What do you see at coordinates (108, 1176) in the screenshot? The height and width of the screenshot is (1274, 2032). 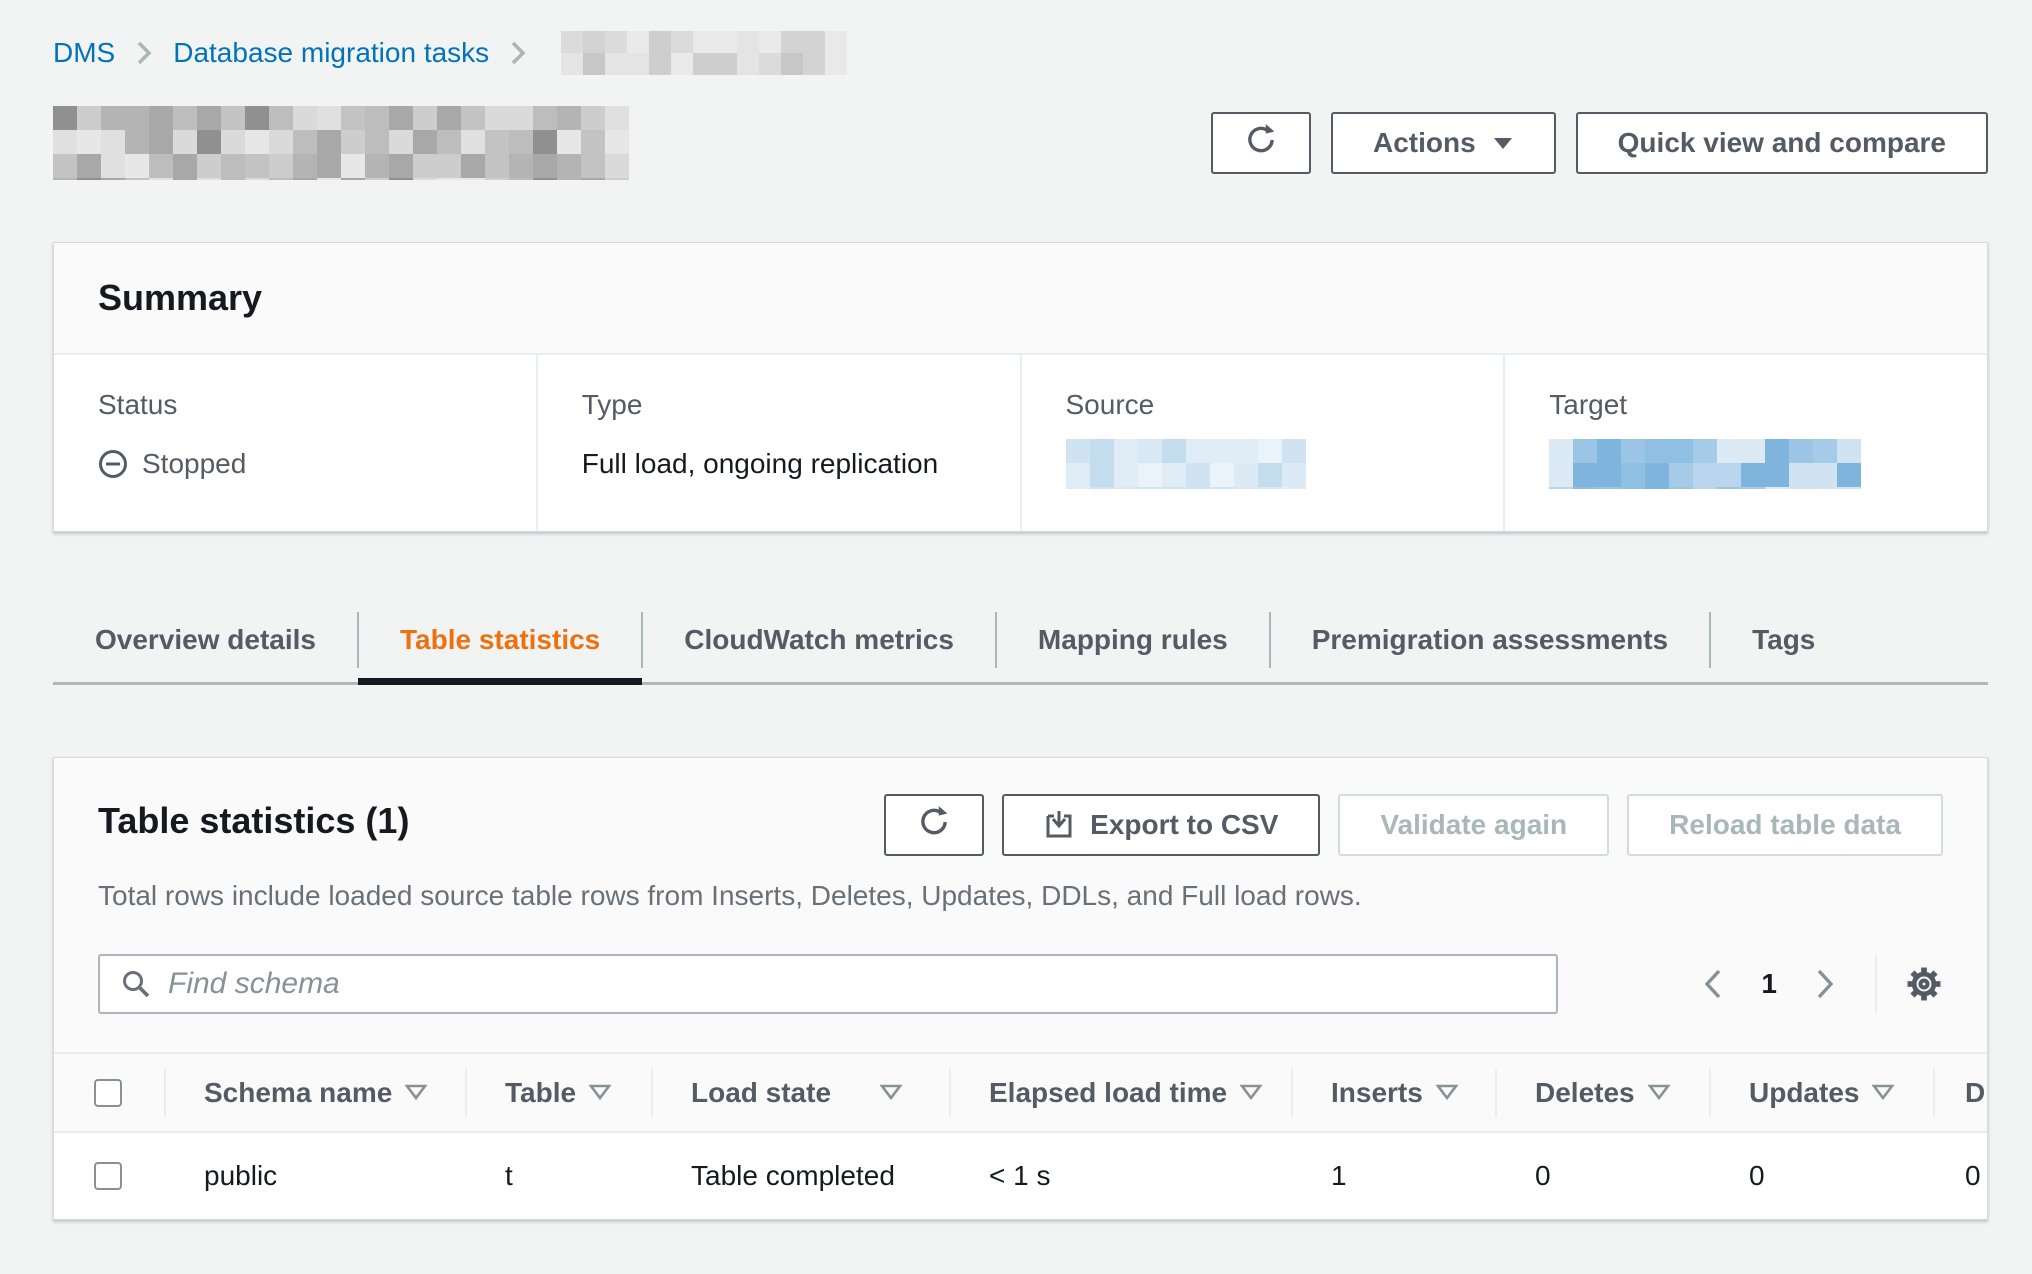 I see `row-checkbox` at bounding box center [108, 1176].